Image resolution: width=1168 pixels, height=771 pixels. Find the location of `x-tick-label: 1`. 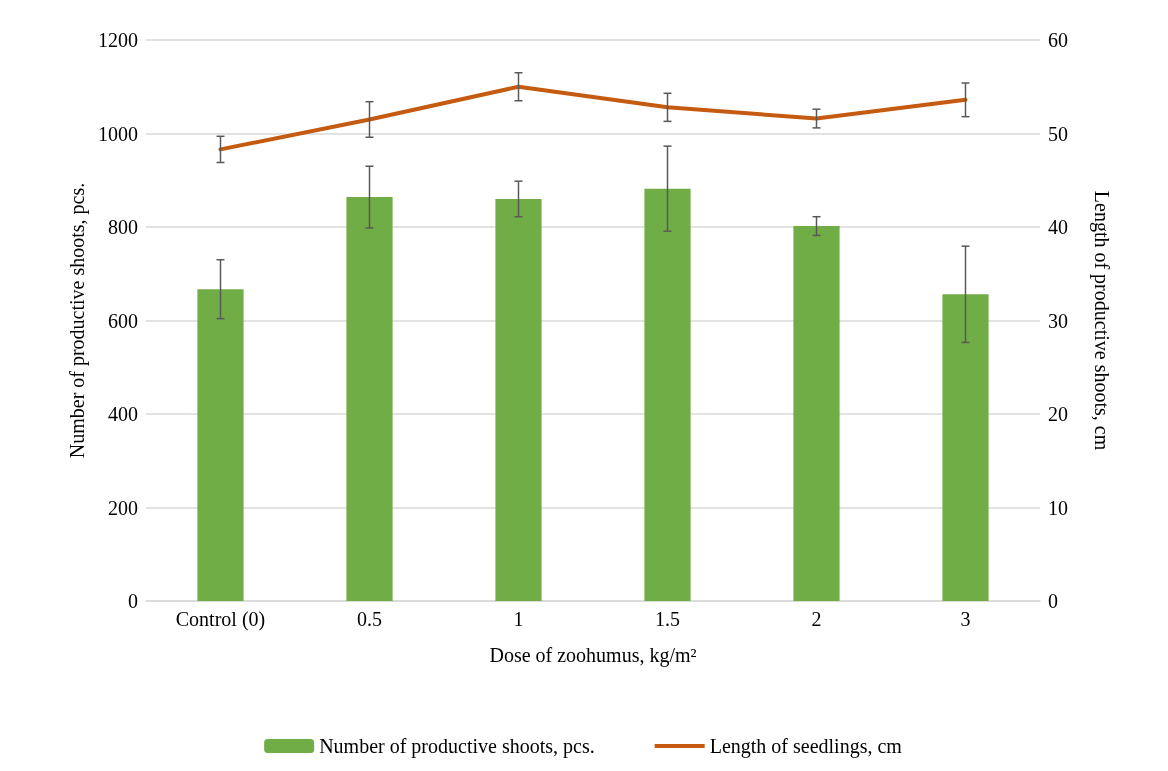

x-tick-label: 1 is located at coordinates (518, 619).